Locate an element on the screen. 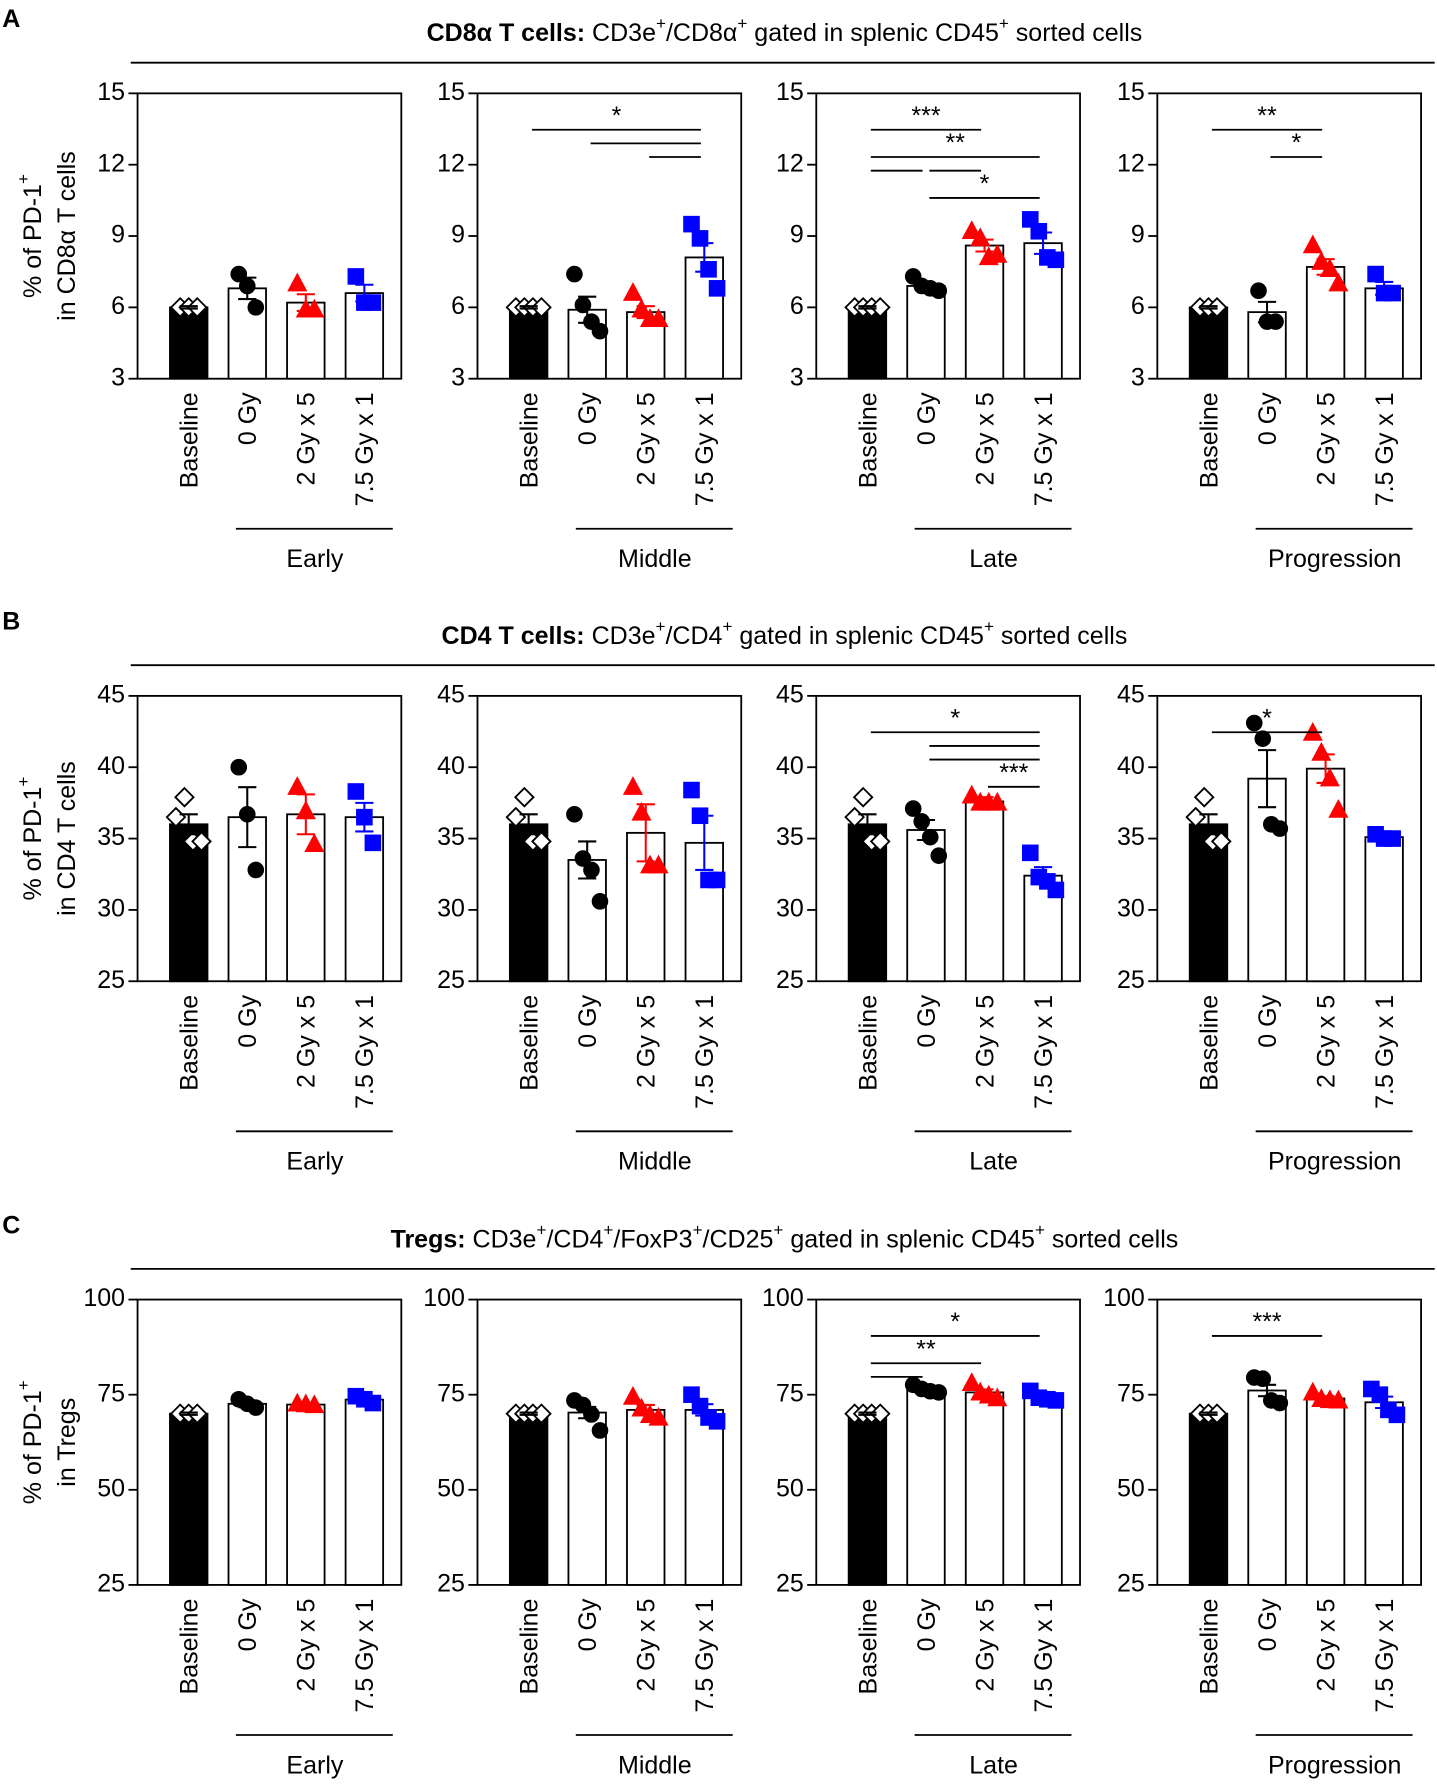 The image size is (1437, 1784). group-label: Middle is located at coordinates (655, 559).